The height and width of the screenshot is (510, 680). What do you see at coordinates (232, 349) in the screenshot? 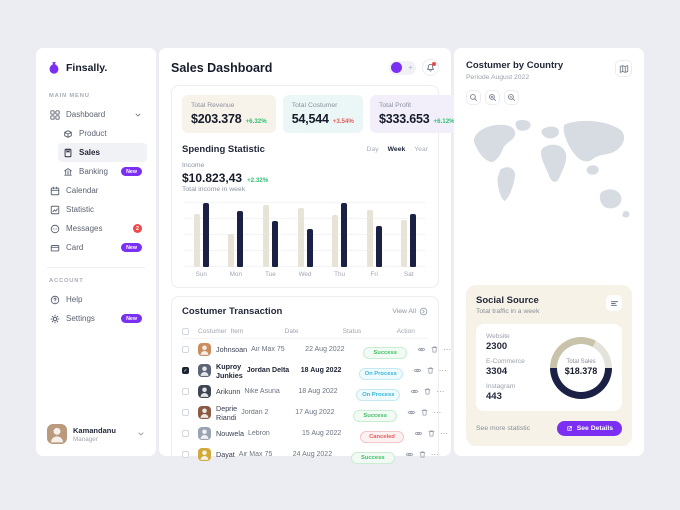
I see `customer-name: Johnsoan` at bounding box center [232, 349].